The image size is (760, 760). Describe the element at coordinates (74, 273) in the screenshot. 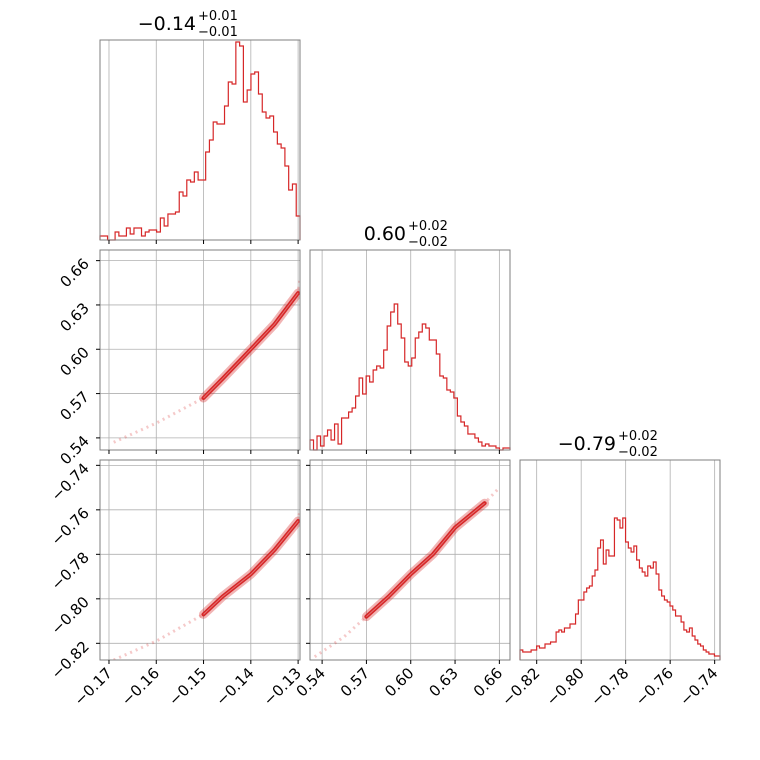

I see `y-tick-label: 0.66` at that location.